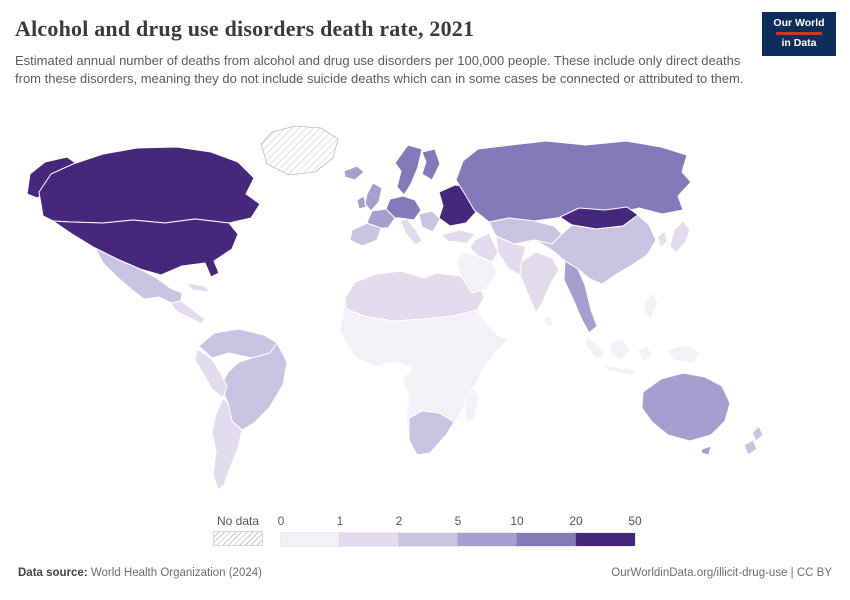  What do you see at coordinates (619, 355) in the screenshot?
I see `map-region-indonesia` at bounding box center [619, 355].